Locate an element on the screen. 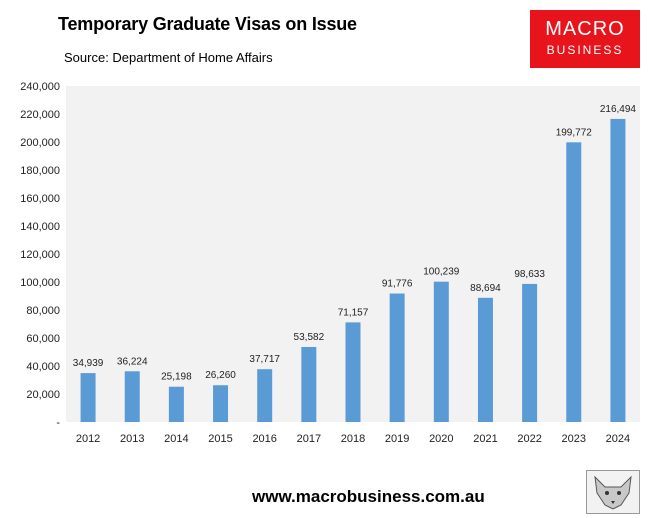  data-label-2013: 36,224 is located at coordinates (132, 361).